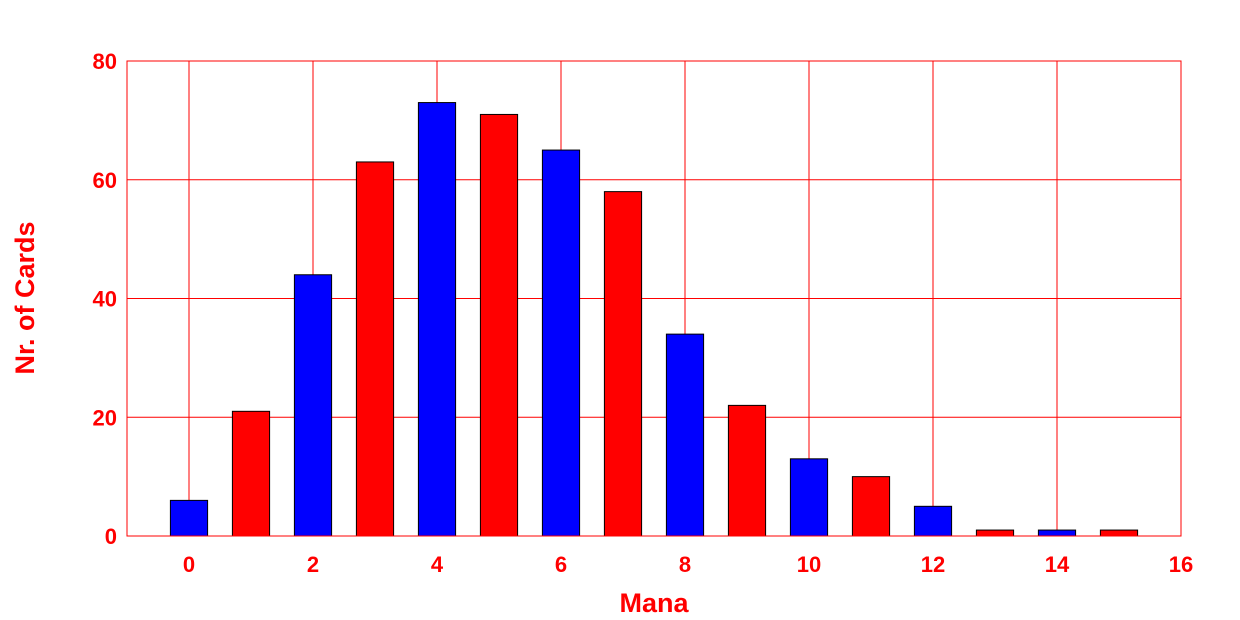  What do you see at coordinates (1181, 564) in the screenshot?
I see `x-tick-label-16: 16` at bounding box center [1181, 564].